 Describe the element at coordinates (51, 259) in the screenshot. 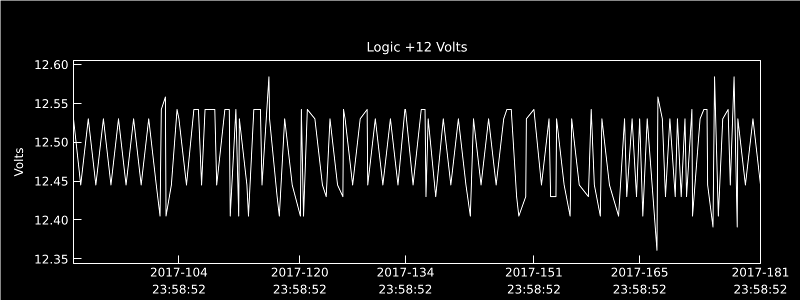

I see `y-tick-label: 12.35` at that location.